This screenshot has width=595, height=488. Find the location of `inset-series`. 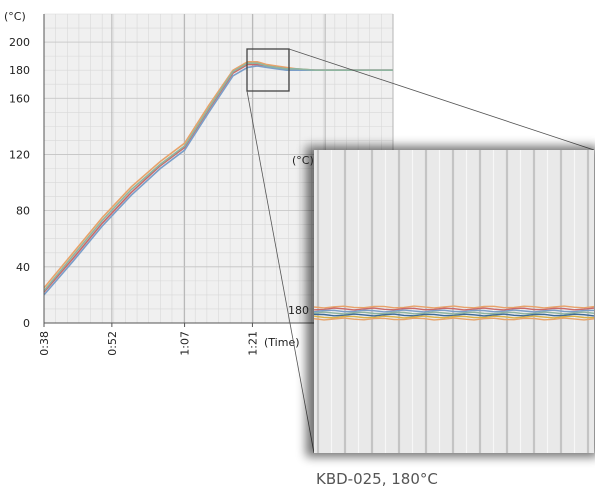

inset-series is located at coordinates (454, 313).